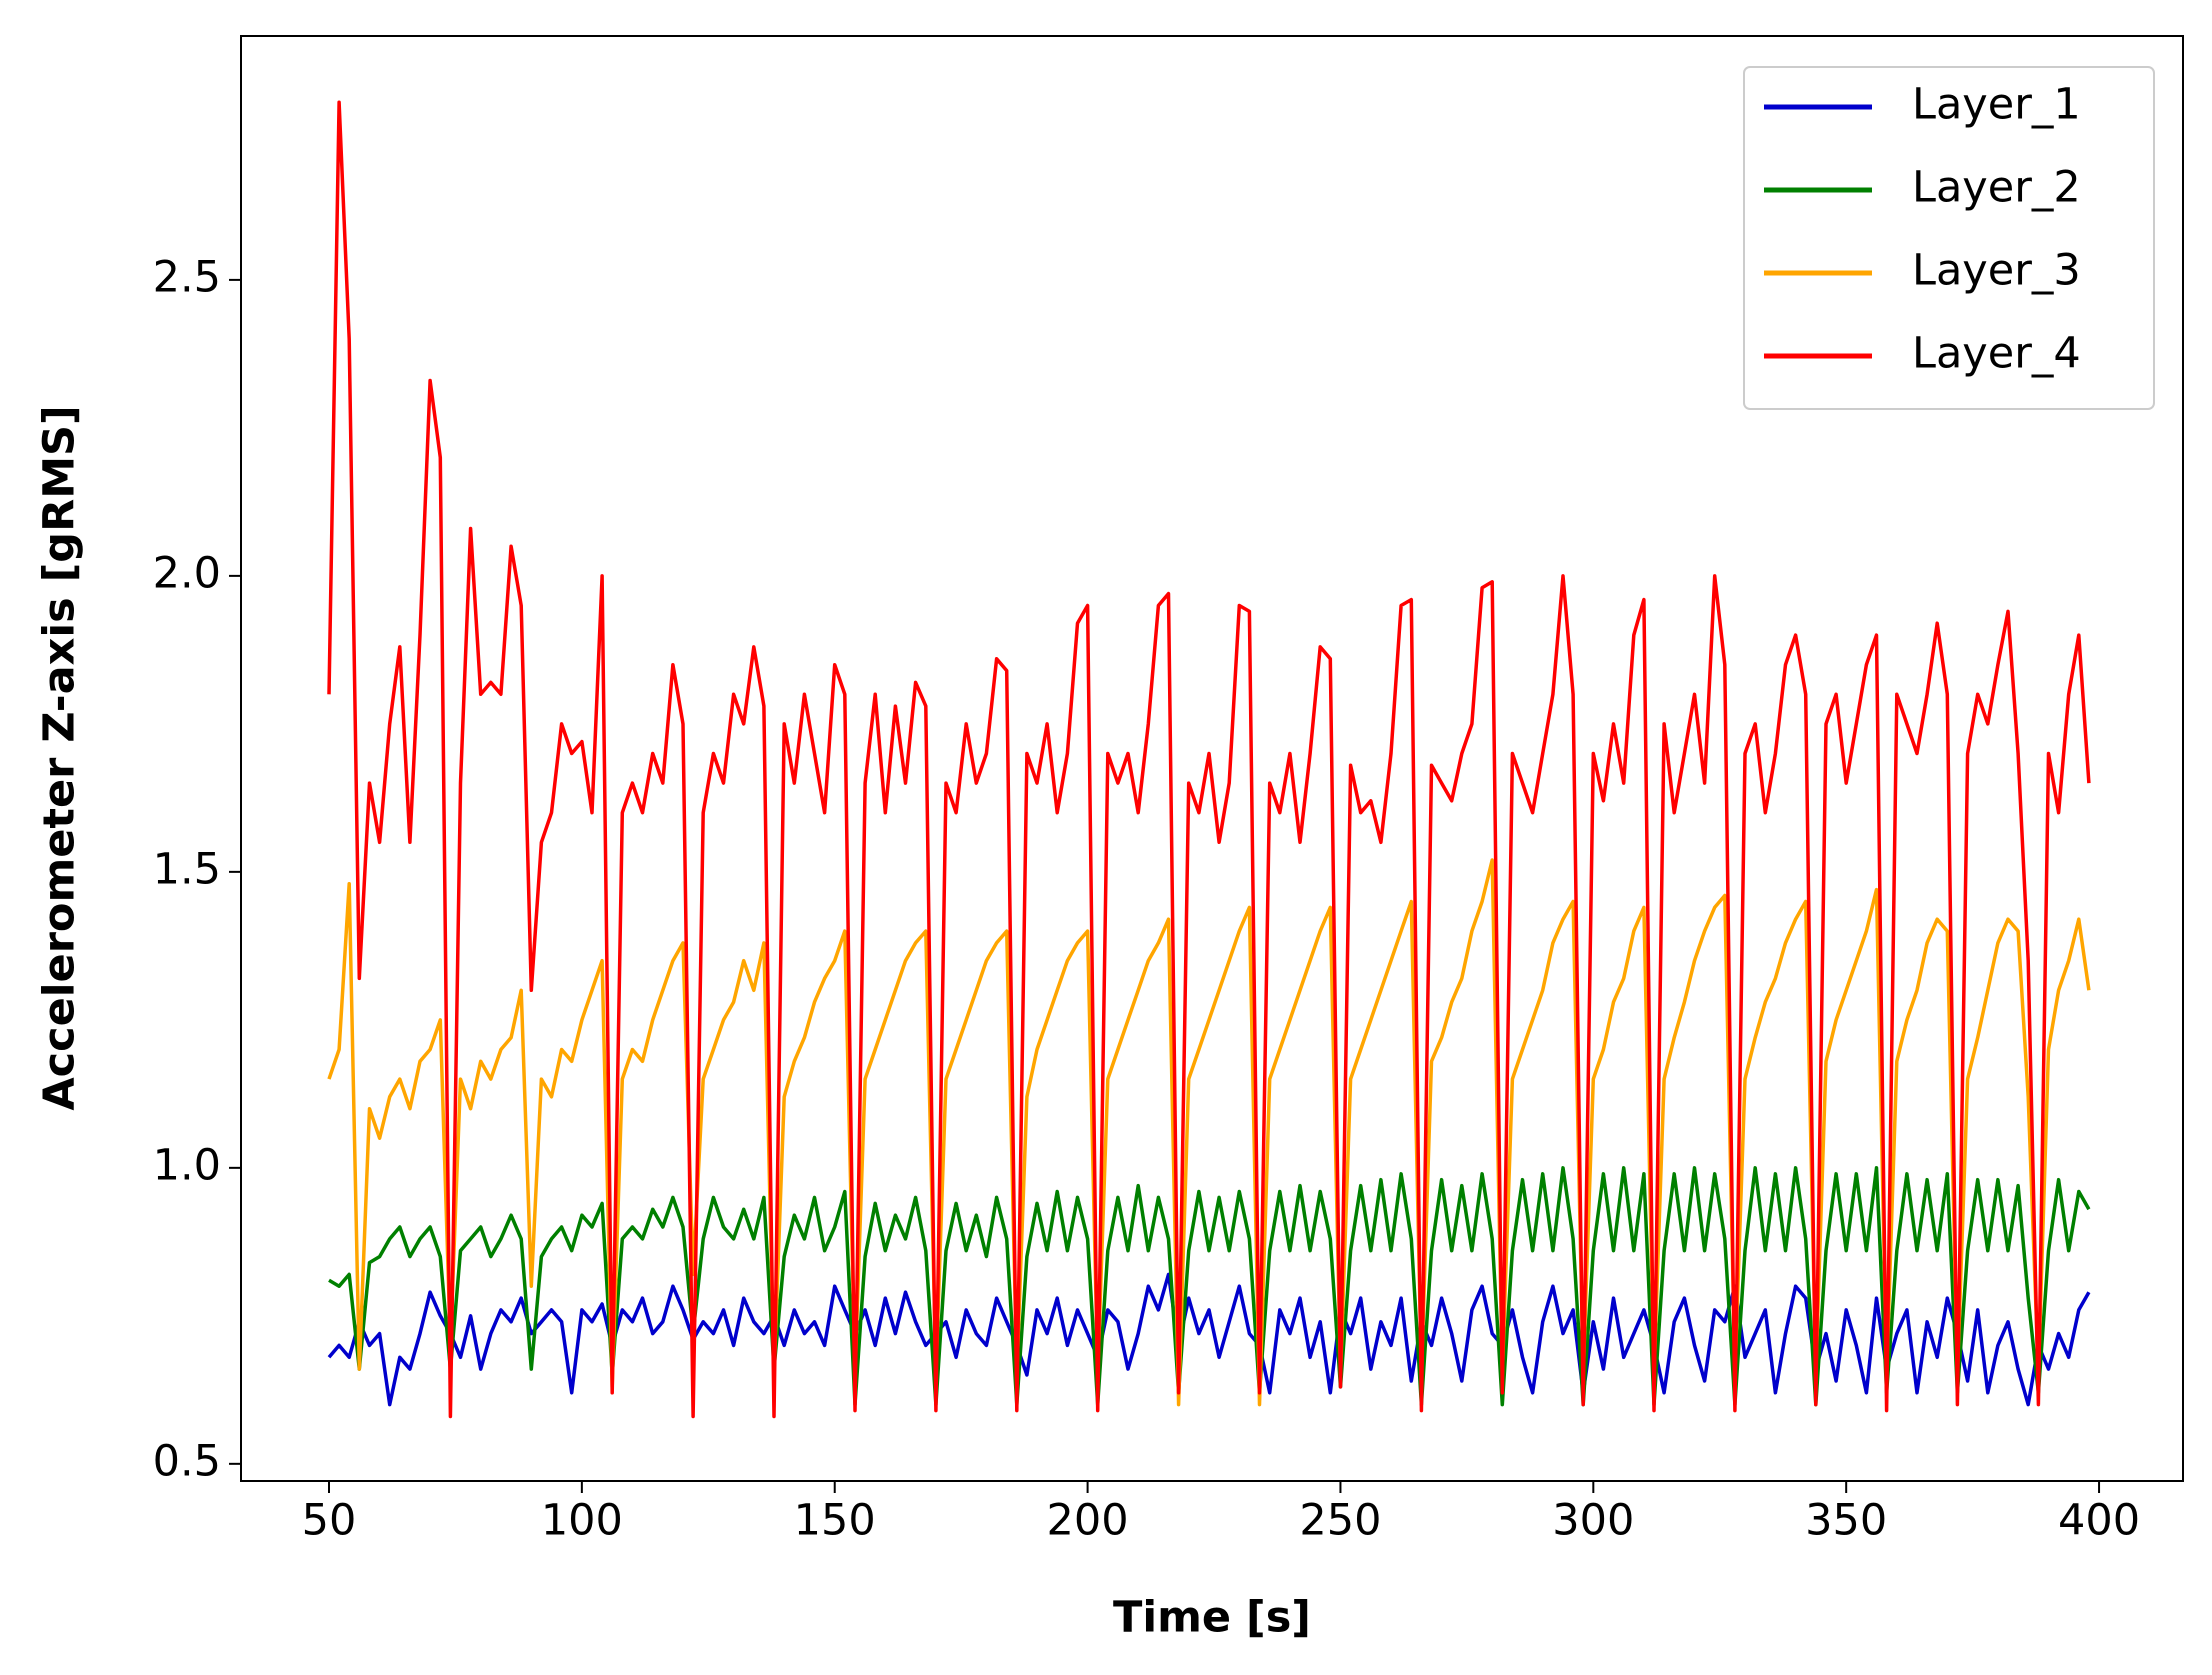  I want to click on x-axis-label: Time [s], so click(1212, 1618).